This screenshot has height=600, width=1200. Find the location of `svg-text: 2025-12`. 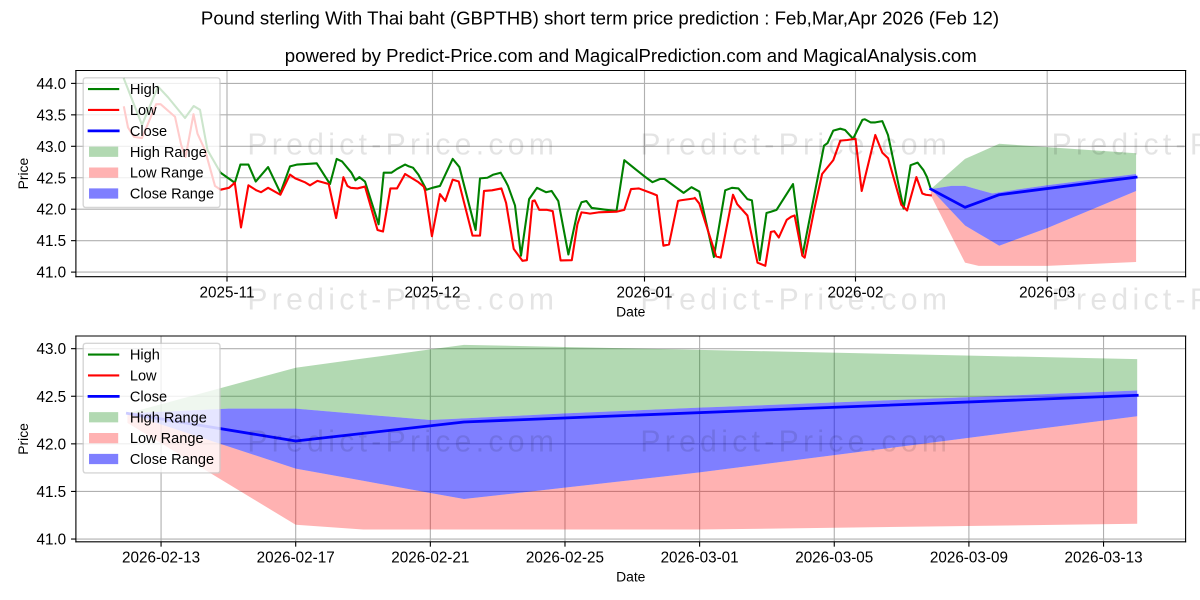

svg-text: 2025-12 is located at coordinates (432, 292).